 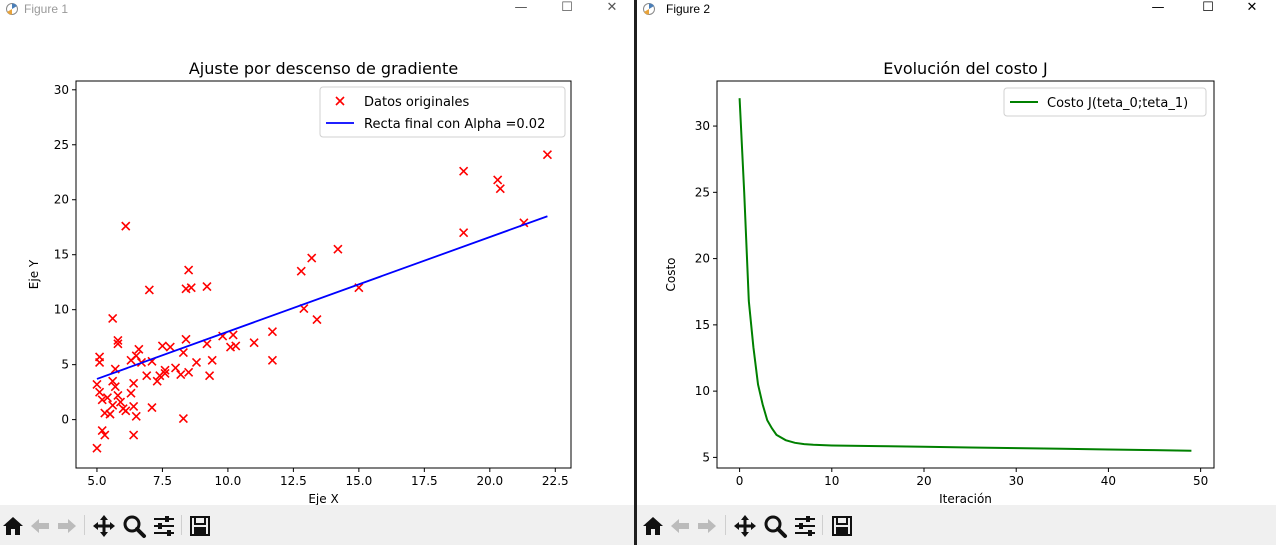 I want to click on x-axis-label: Eje X, so click(x=323, y=498).